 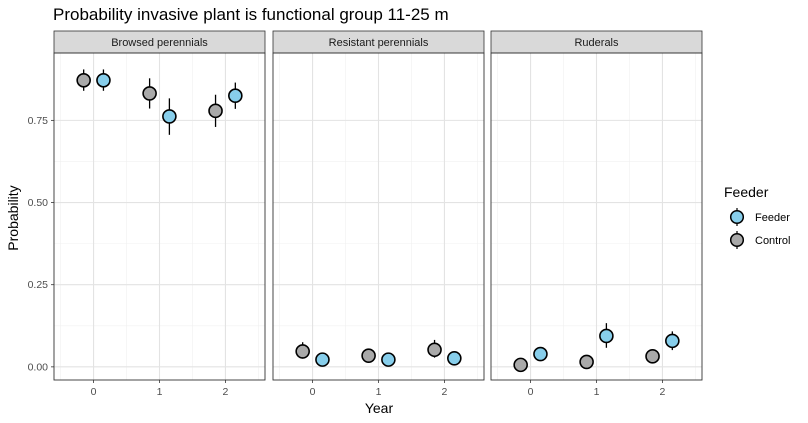 I want to click on y-tick-label: 0.25, so click(x=38, y=285).